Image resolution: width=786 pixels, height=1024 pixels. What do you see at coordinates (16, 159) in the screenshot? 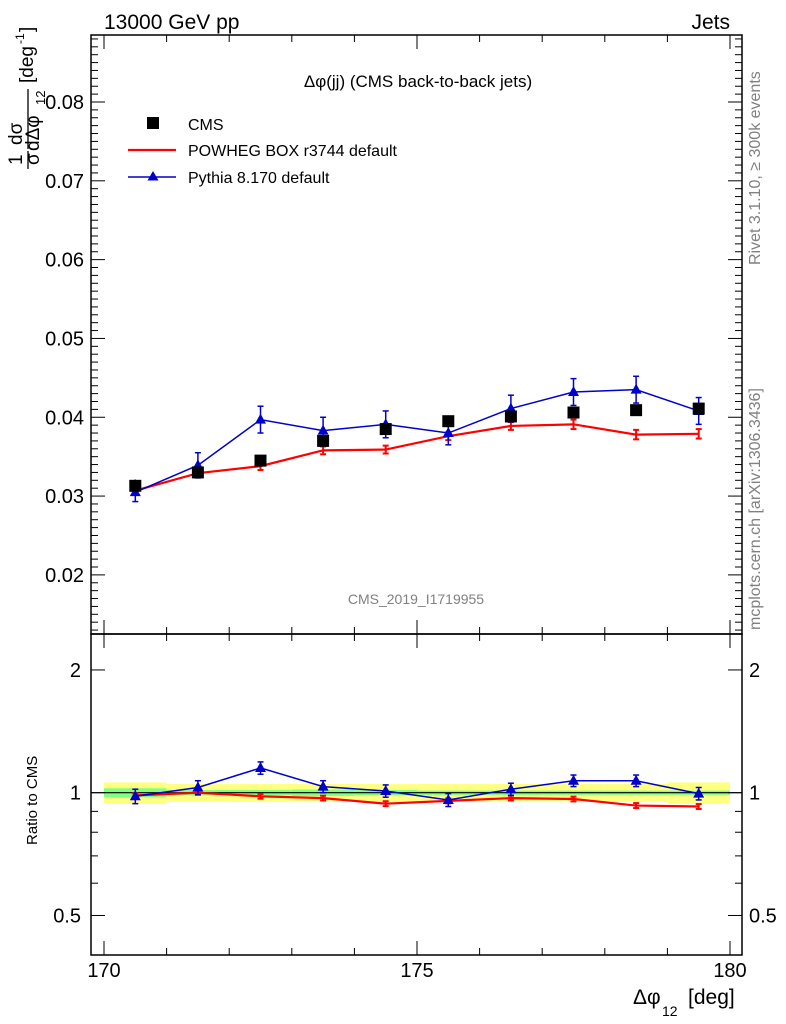
I see `ylabel-numerator-1: 1` at bounding box center [16, 159].